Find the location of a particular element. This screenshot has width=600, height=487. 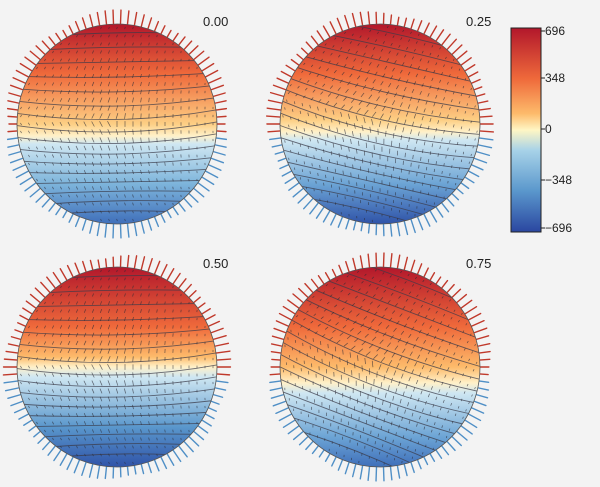

phase-label-2: 0.50 is located at coordinates (216, 263).